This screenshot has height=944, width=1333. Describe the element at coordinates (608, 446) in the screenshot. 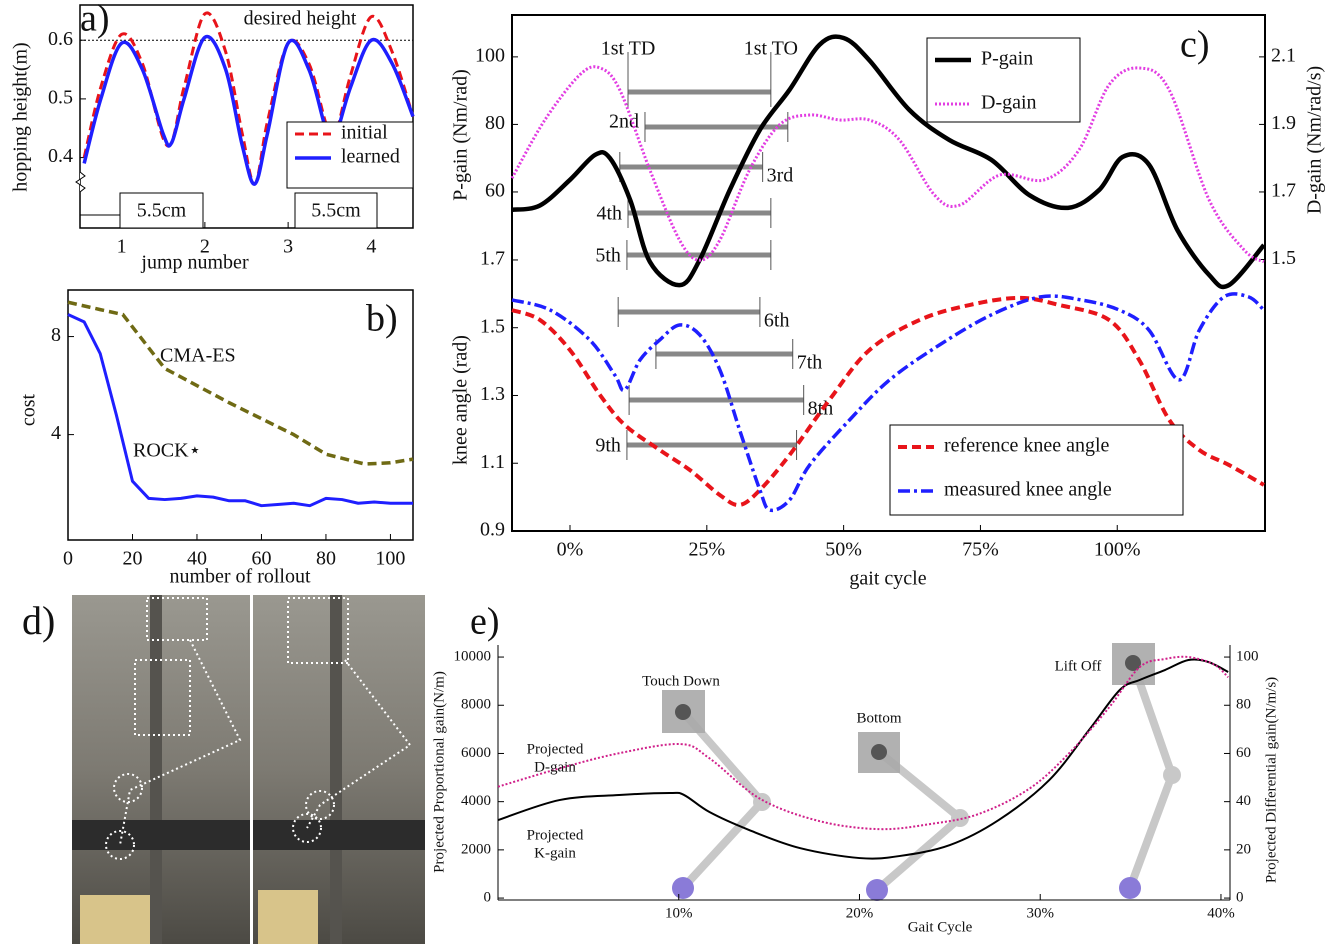

I see `phase-label: 9th` at that location.